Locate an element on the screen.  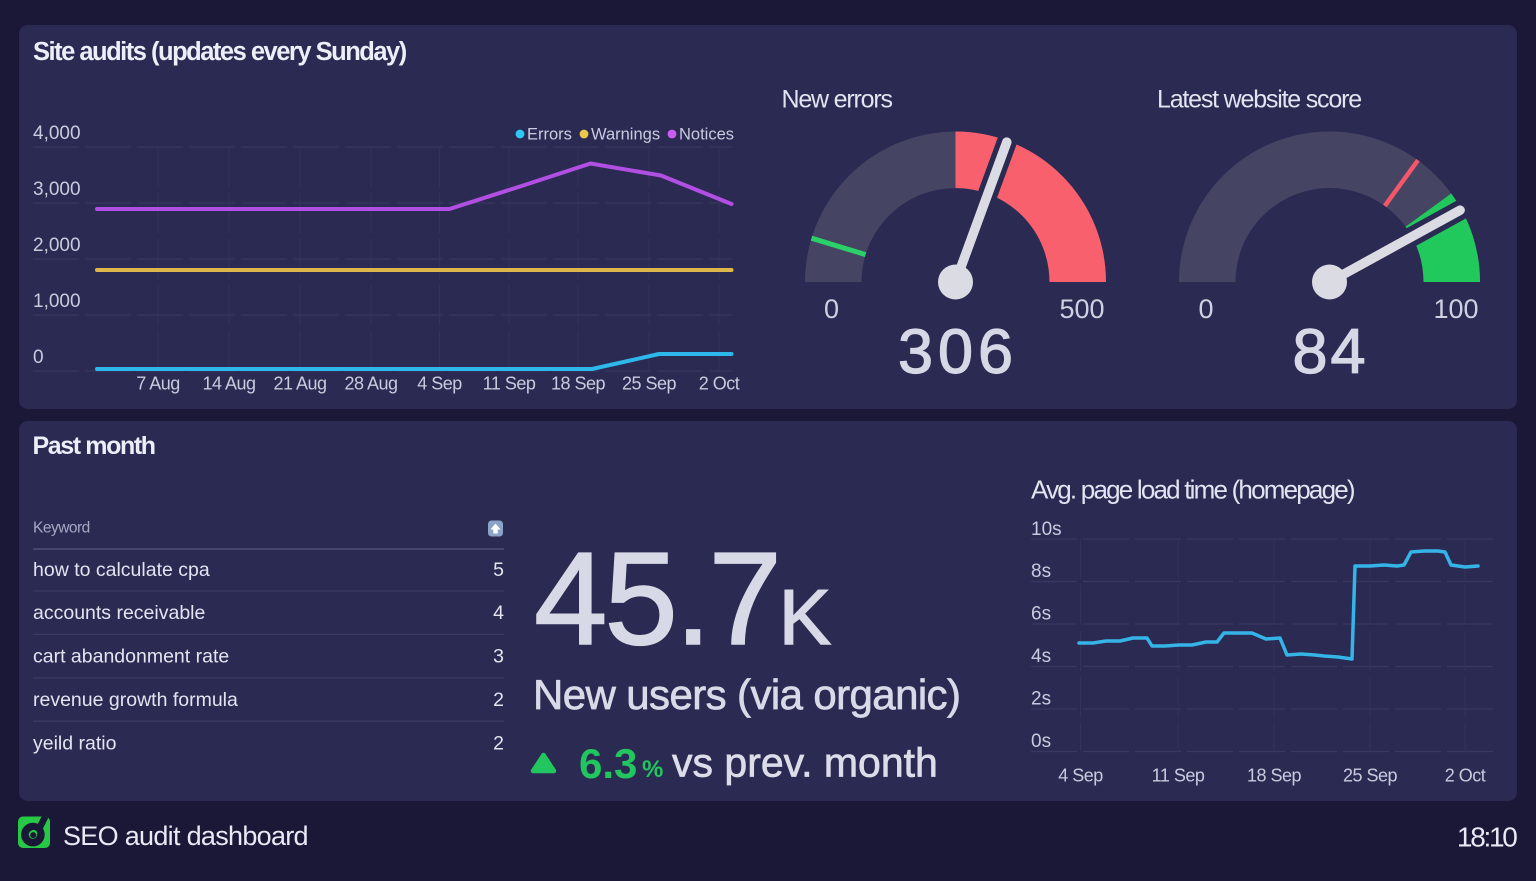
svg-text: accounts receivable is located at coordinates (119, 613).